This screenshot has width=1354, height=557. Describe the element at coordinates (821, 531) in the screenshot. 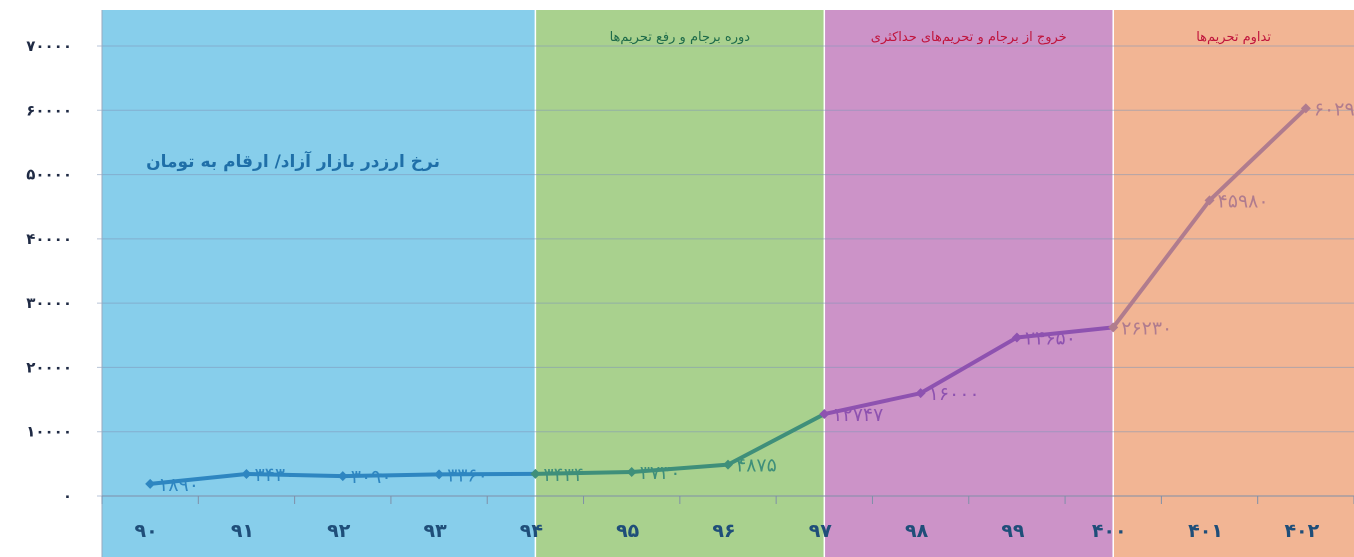

I see `x-tick-label: ۹۷` at that location.